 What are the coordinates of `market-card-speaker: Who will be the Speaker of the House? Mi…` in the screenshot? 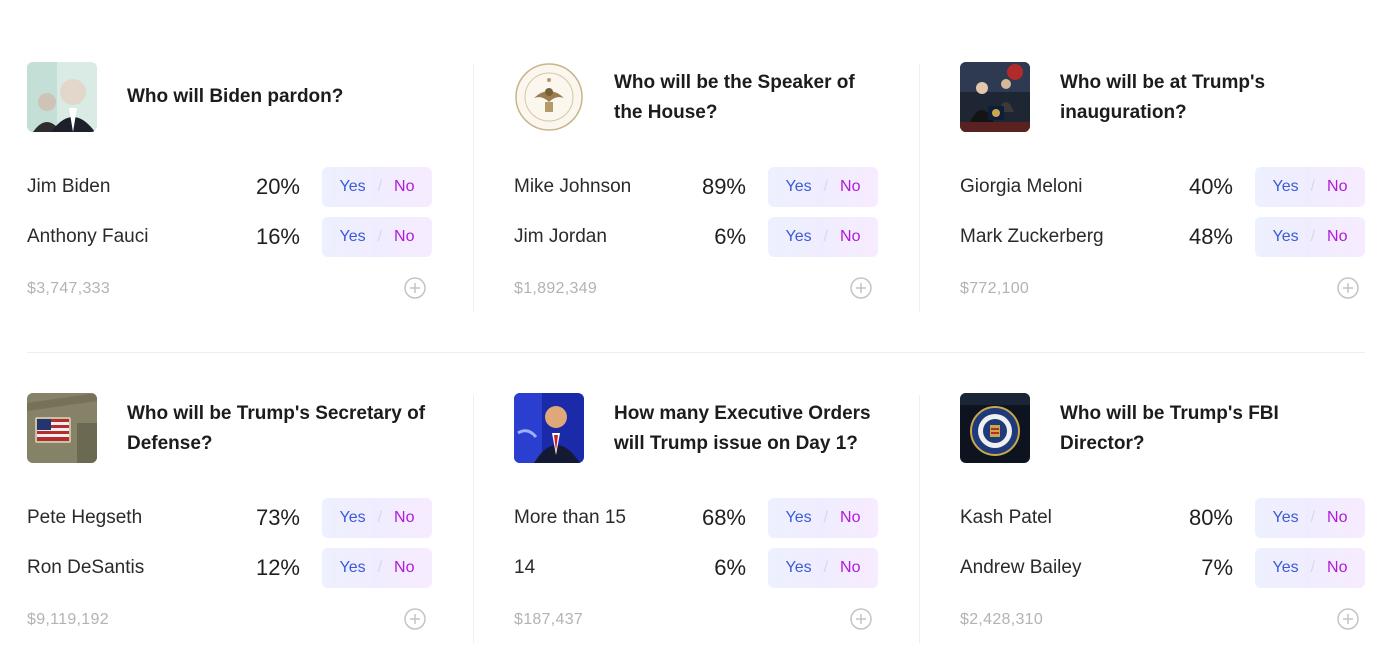 It's located at (696, 187).